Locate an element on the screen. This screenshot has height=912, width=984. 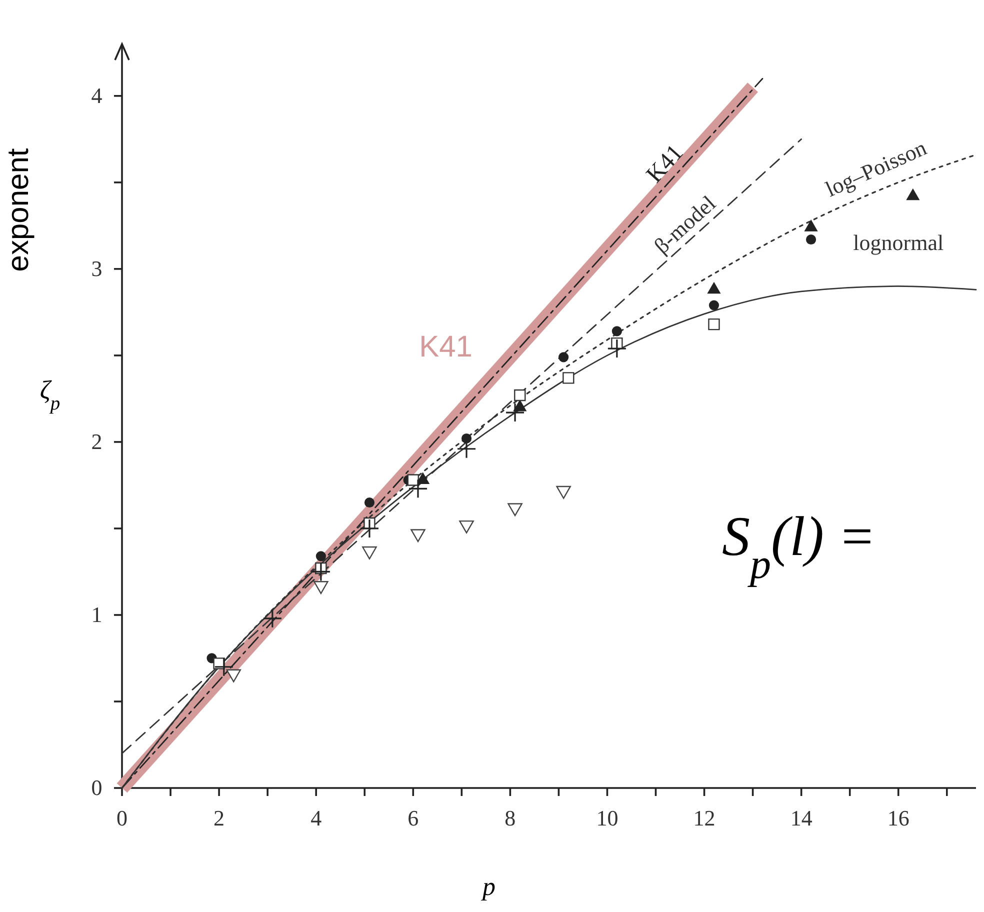
x-tick-label: 10 is located at coordinates (607, 817).